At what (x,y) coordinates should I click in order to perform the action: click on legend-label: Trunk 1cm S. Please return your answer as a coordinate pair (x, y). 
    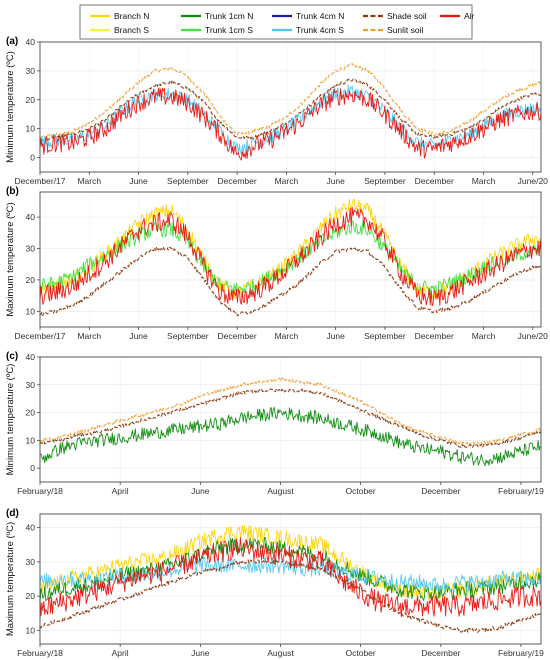
    Looking at the image, I should click on (229, 30).